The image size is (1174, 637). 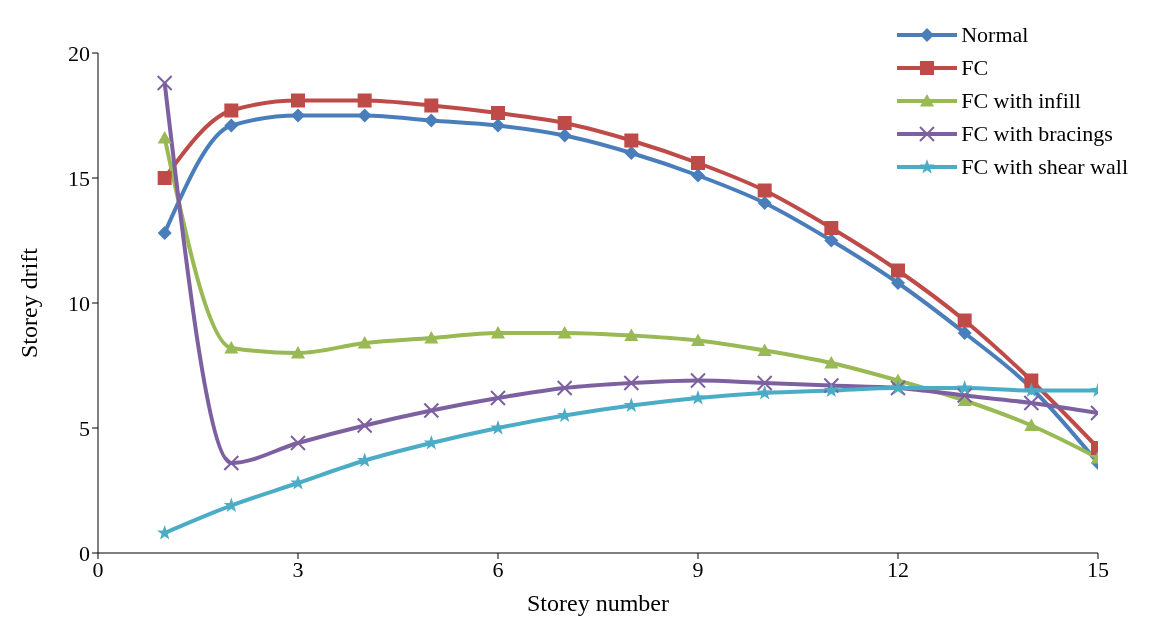 What do you see at coordinates (698, 569) in the screenshot?
I see `x-tick-label: 9` at bounding box center [698, 569].